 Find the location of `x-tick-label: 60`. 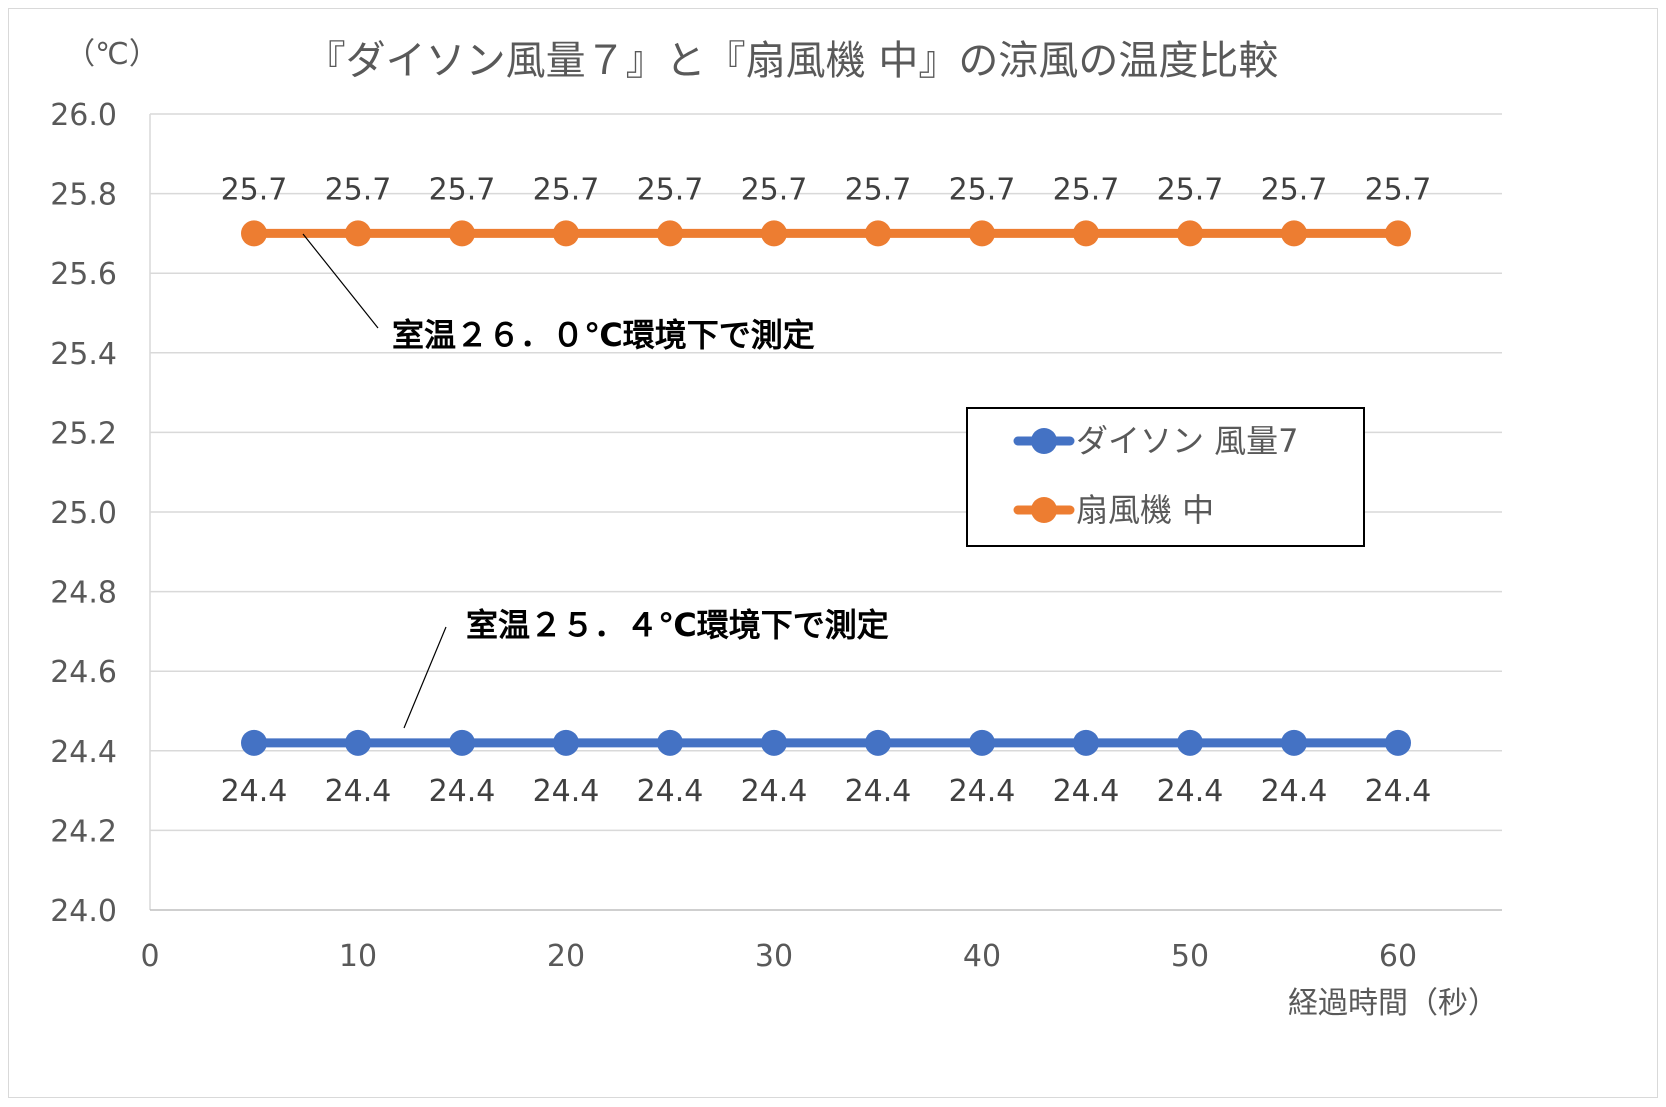

x-tick-label: 60 is located at coordinates (1398, 956).